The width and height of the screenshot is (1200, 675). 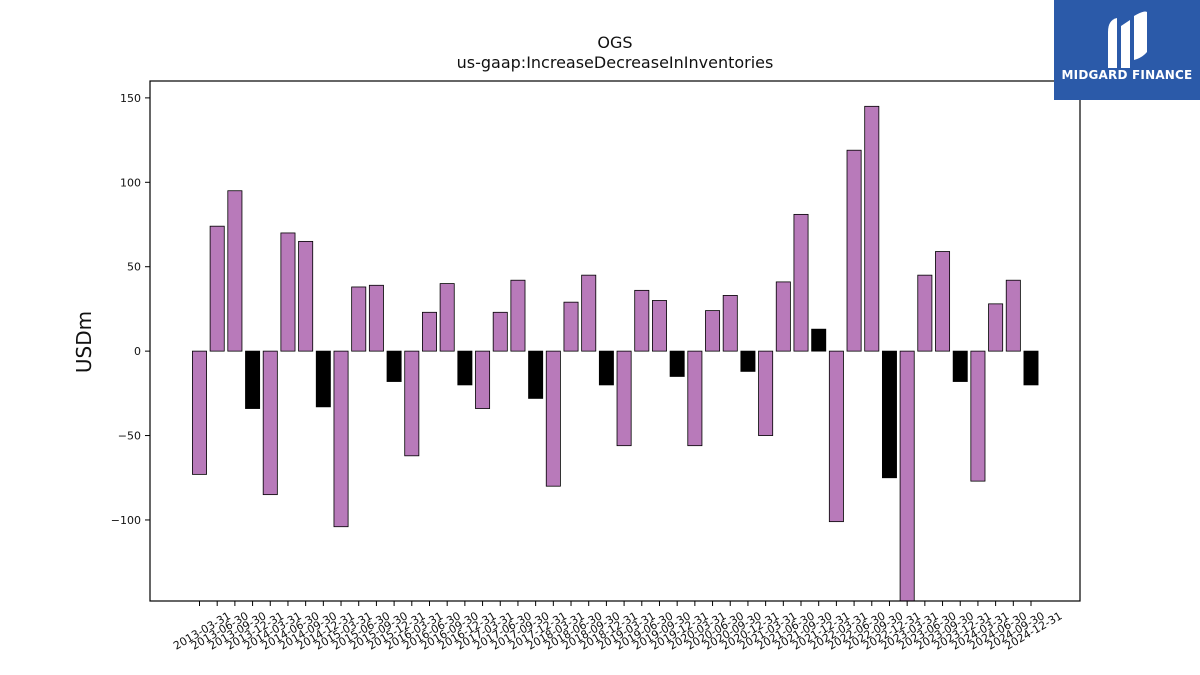 What do you see at coordinates (84, 342) in the screenshot?
I see `y-axis-label: USDm` at bounding box center [84, 342].